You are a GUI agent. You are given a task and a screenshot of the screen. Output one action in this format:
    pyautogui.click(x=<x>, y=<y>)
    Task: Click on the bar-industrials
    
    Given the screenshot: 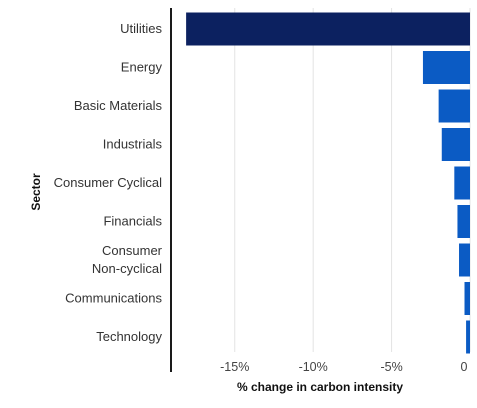 What is the action you would take?
    pyautogui.click(x=455, y=144)
    